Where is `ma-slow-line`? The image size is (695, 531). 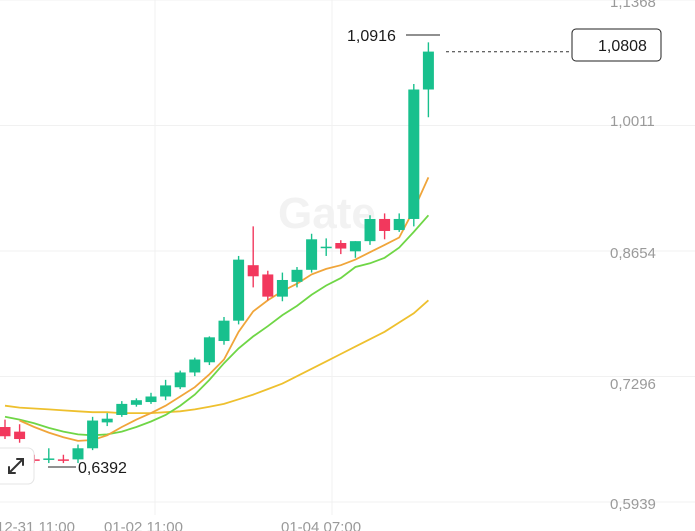
ma-slow-line is located at coordinates (216, 357).